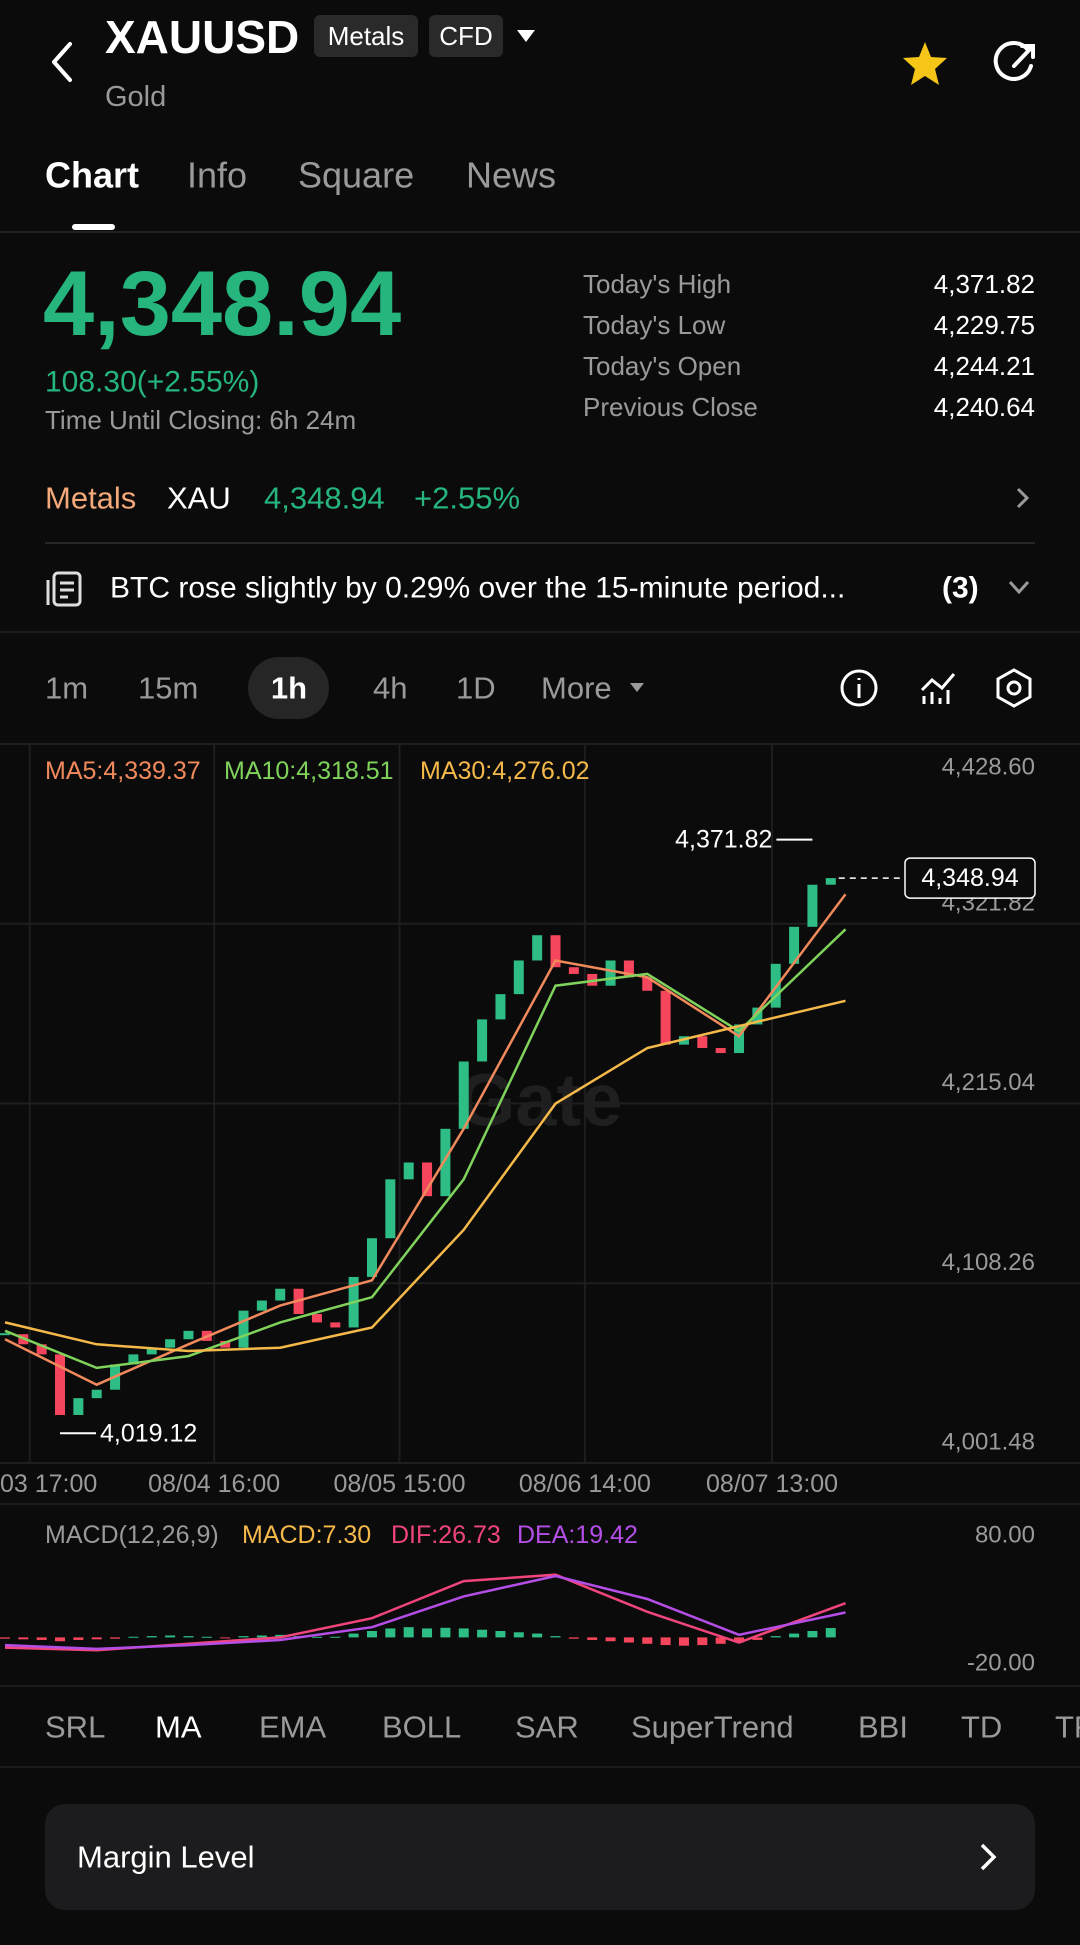  Describe the element at coordinates (165, 1857) in the screenshot. I see `margin-level-label: Margin Level` at that location.